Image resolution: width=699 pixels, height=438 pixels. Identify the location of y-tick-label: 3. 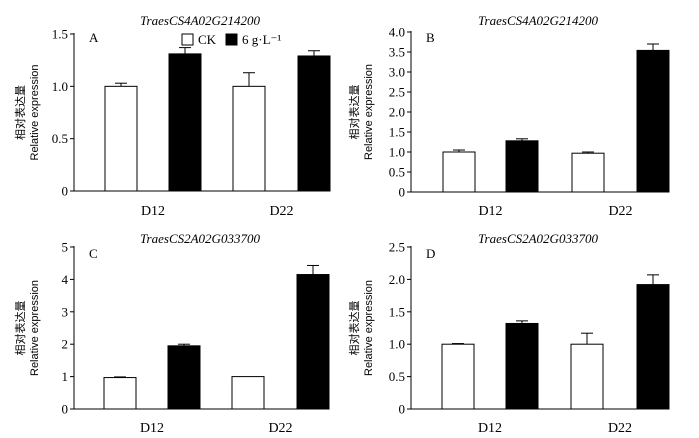
(65, 311).